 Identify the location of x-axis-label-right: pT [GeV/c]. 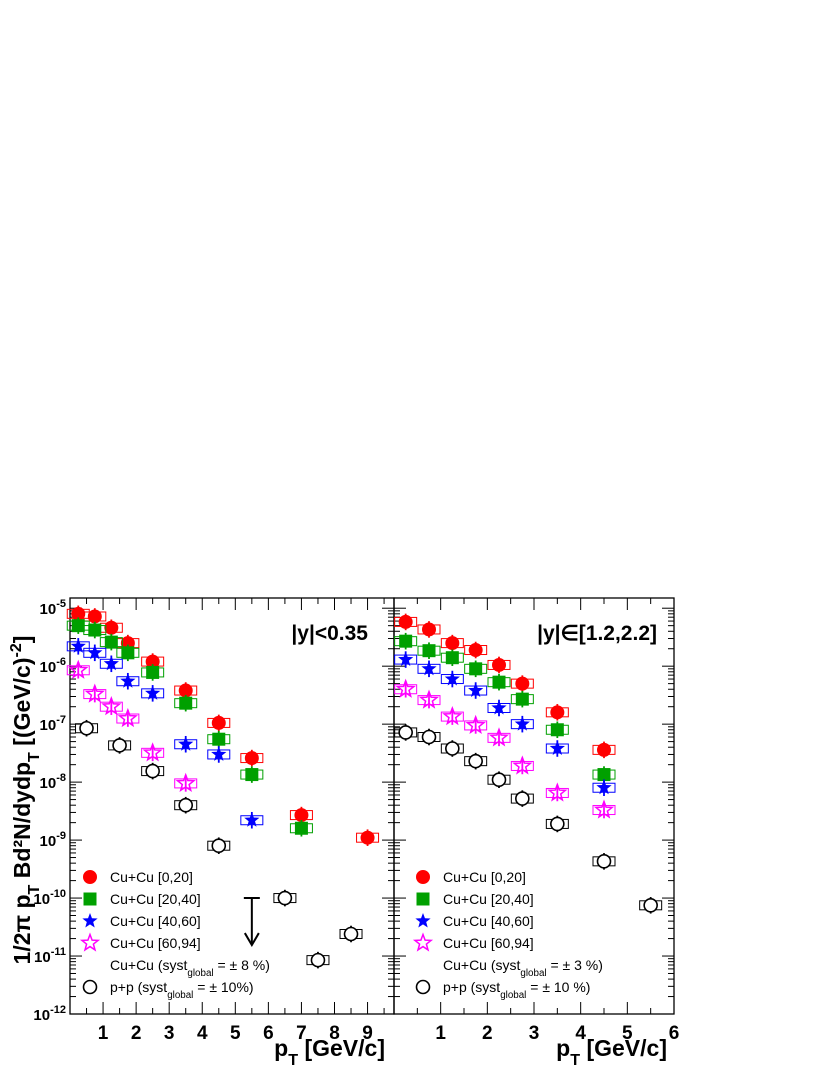
(611, 1052).